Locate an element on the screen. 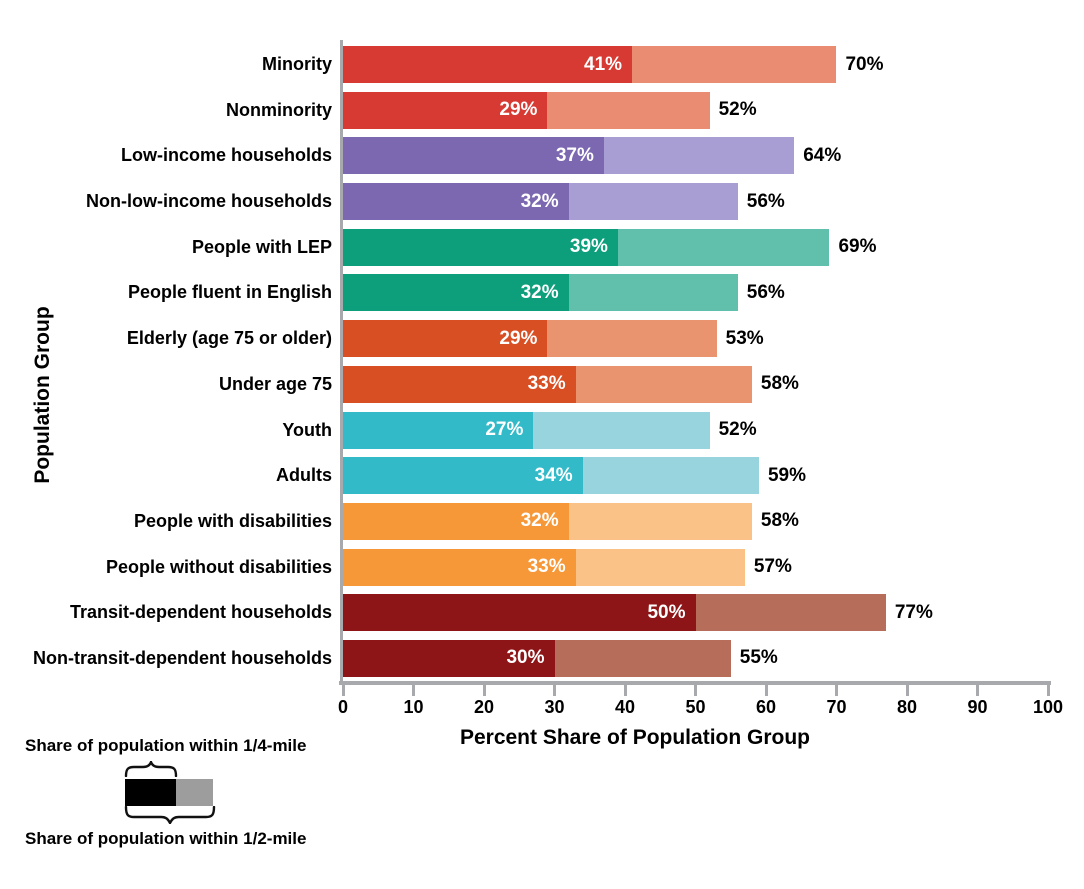 The height and width of the screenshot is (889, 1084). bar-quarter-mile-segment: 27% is located at coordinates (438, 430).